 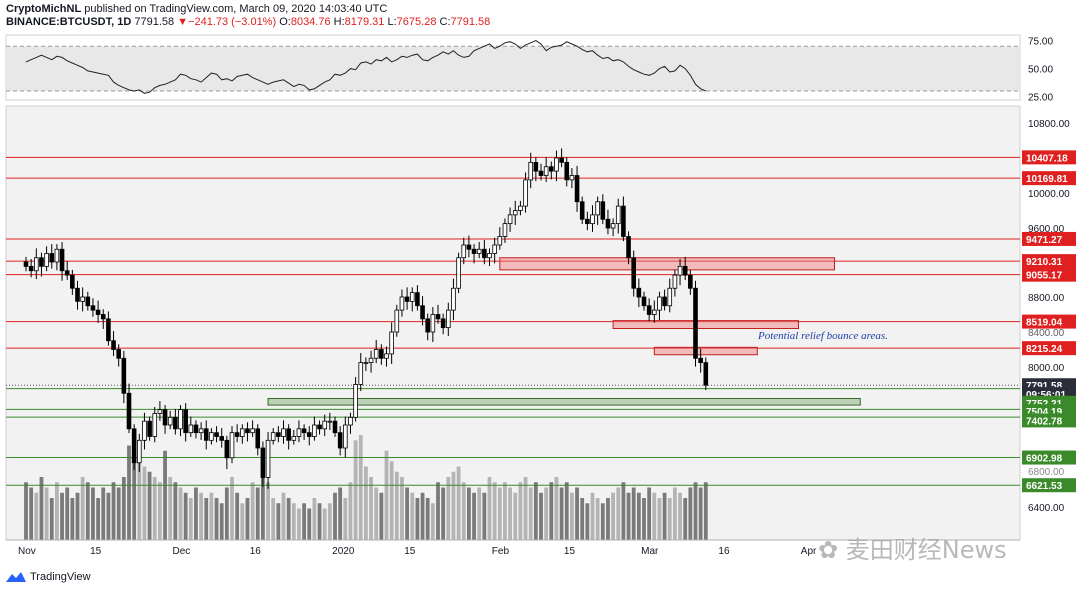 I want to click on price-label-text: 10407.18, so click(x=1047, y=158).